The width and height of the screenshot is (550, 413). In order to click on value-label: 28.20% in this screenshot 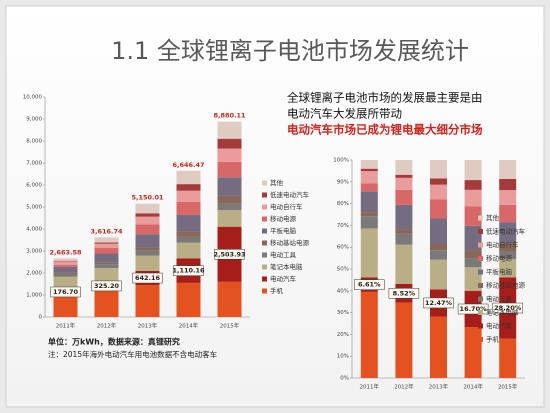, I will do `click(508, 308)`.